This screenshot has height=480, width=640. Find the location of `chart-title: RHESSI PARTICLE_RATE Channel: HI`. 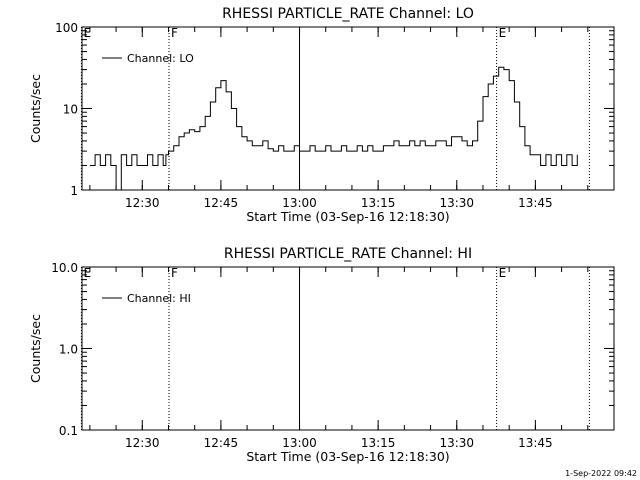

chart-title: RHESSI PARTICLE_RATE Channel: HI is located at coordinates (348, 254).